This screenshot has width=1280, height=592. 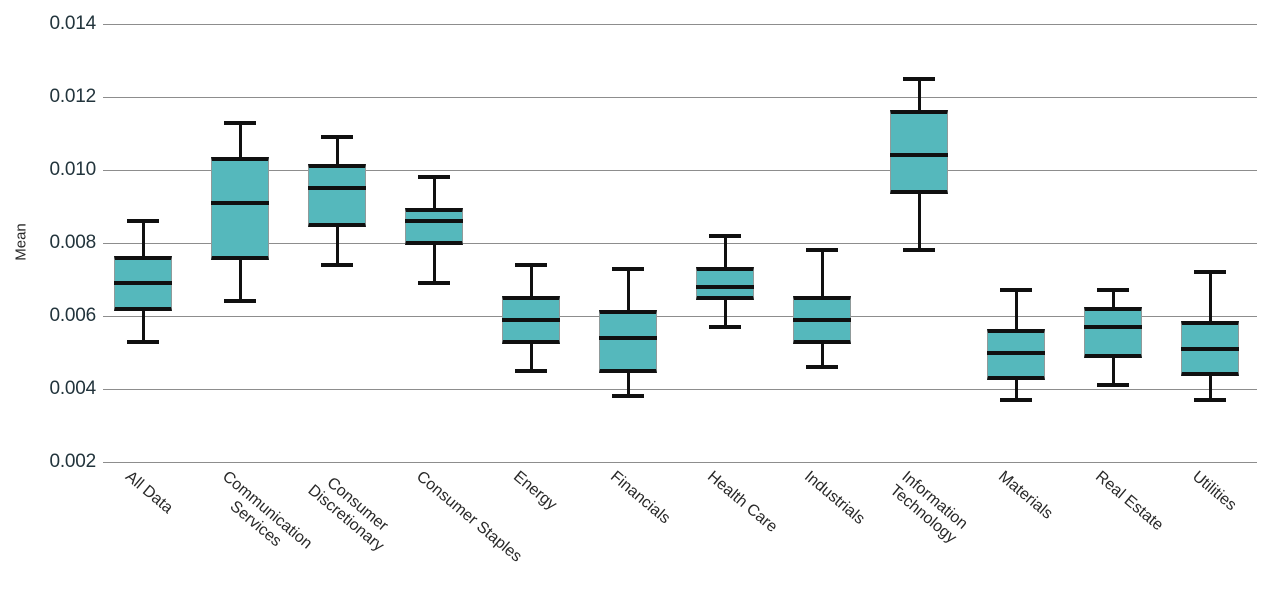 What do you see at coordinates (149, 493) in the screenshot?
I see `x-axis-label-text: All Data` at bounding box center [149, 493].